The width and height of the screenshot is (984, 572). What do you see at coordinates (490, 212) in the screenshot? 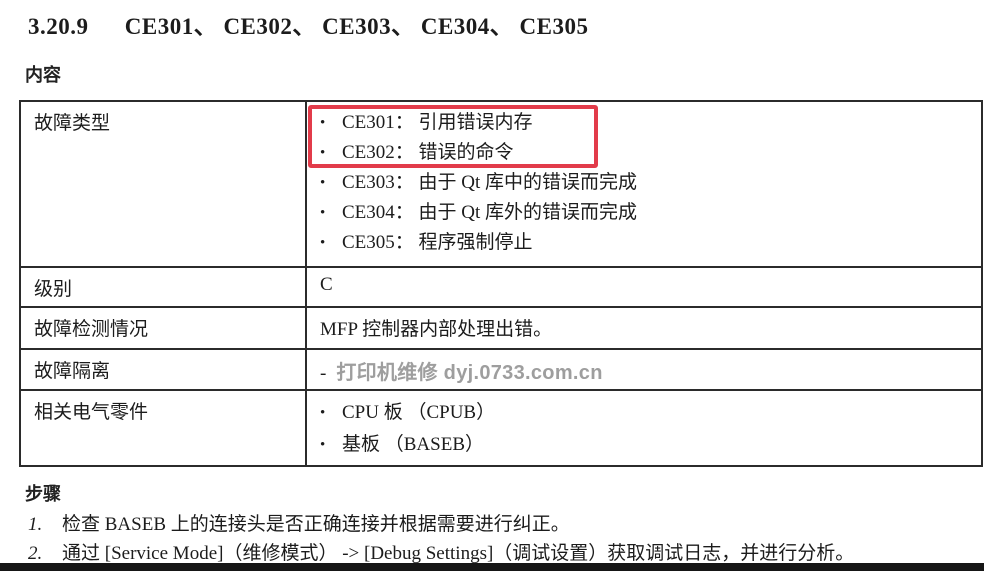
I see `fault-type-text: CE304： 由于 Qt 库外的错误而完成` at bounding box center [490, 212].